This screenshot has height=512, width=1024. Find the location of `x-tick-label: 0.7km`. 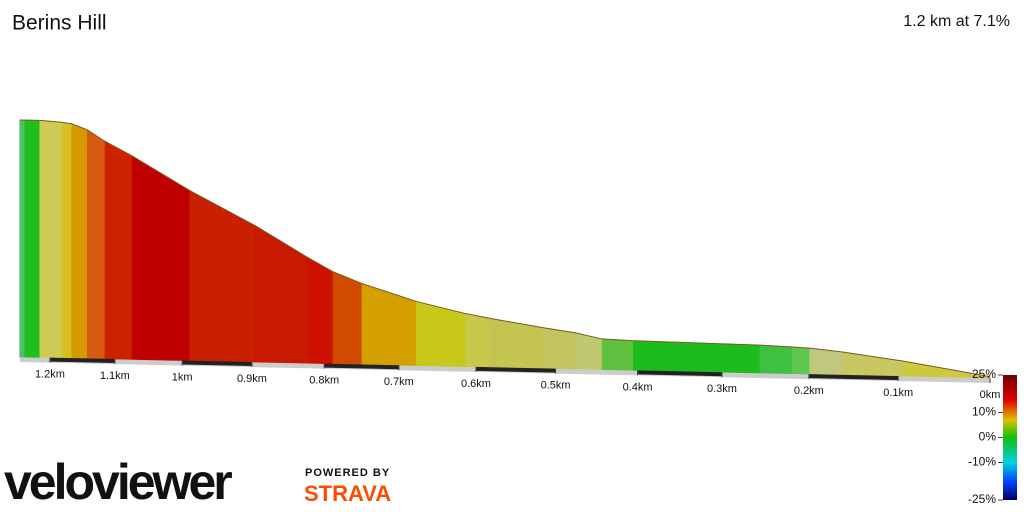

x-tick-label: 0.7km is located at coordinates (399, 382).